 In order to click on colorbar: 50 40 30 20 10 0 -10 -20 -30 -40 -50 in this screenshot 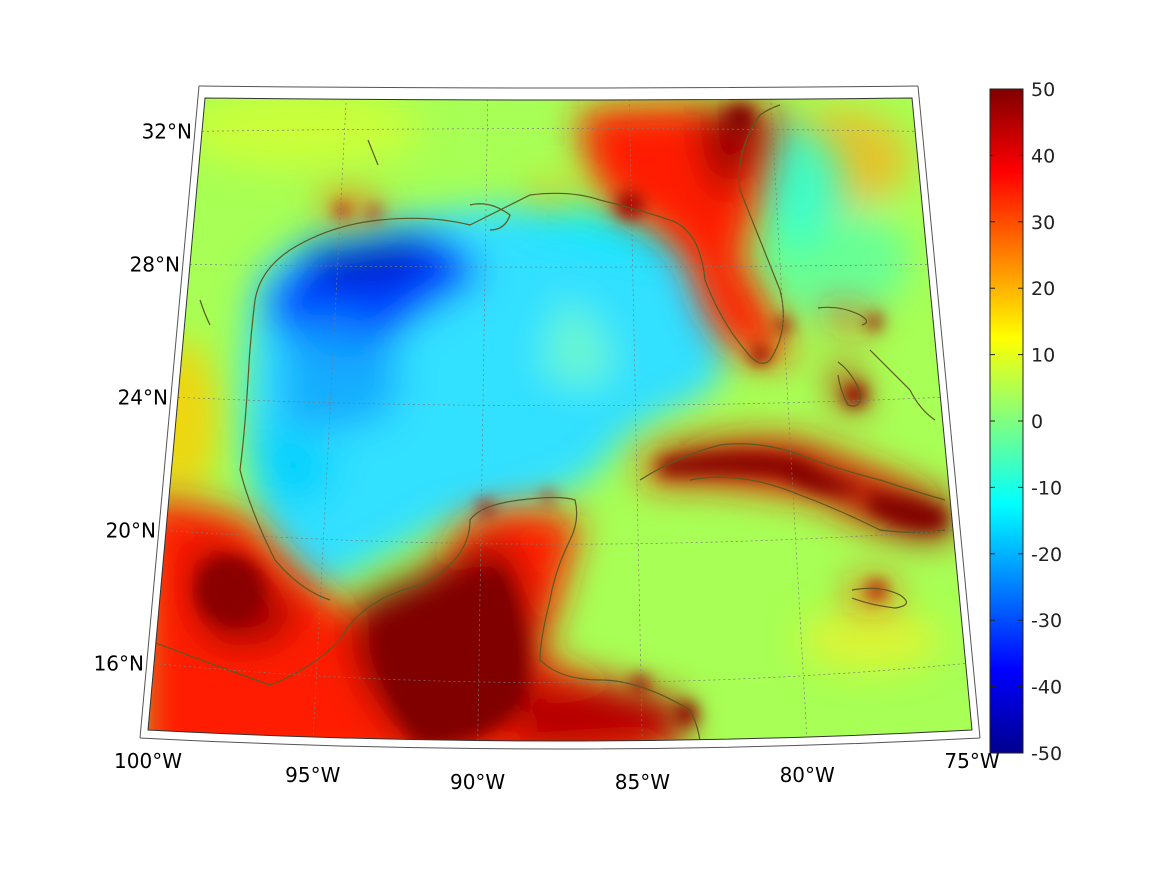, I will do `click(1025, 422)`.